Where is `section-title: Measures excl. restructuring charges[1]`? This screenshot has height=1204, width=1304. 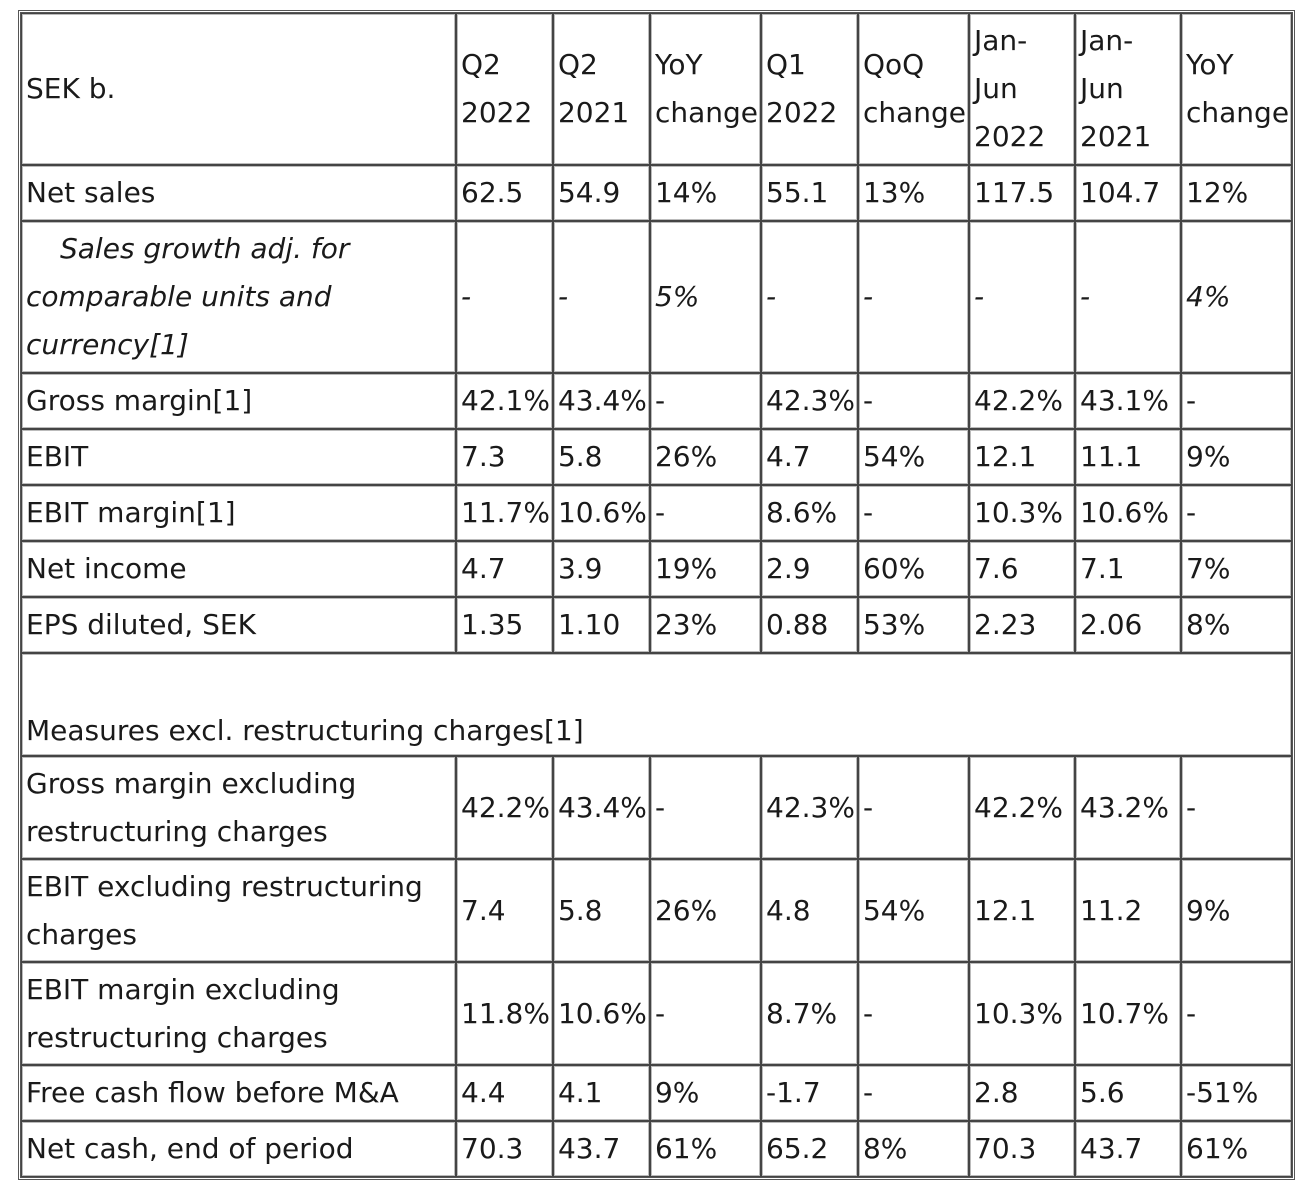 section-title: Measures excl. restructuring charges[1] is located at coordinates (657, 704).